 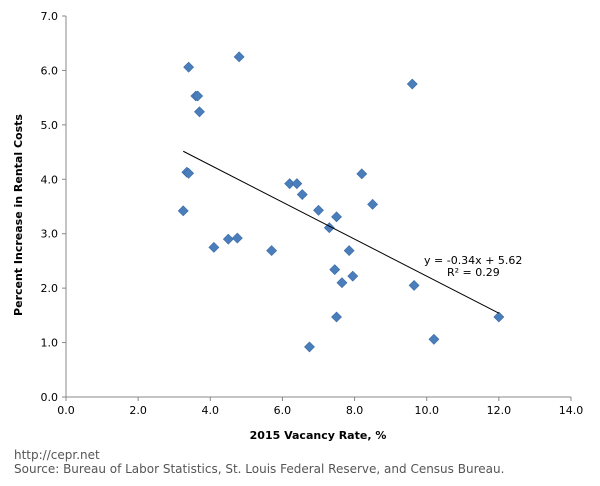 What do you see at coordinates (138, 410) in the screenshot?
I see `x-tick-label: 2.0` at bounding box center [138, 410].